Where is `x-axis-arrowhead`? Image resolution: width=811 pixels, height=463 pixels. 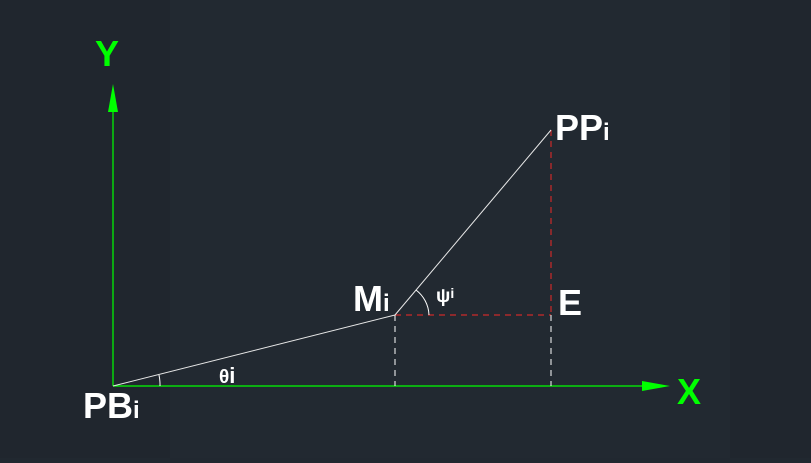
x-axis-arrowhead is located at coordinates (656, 386).